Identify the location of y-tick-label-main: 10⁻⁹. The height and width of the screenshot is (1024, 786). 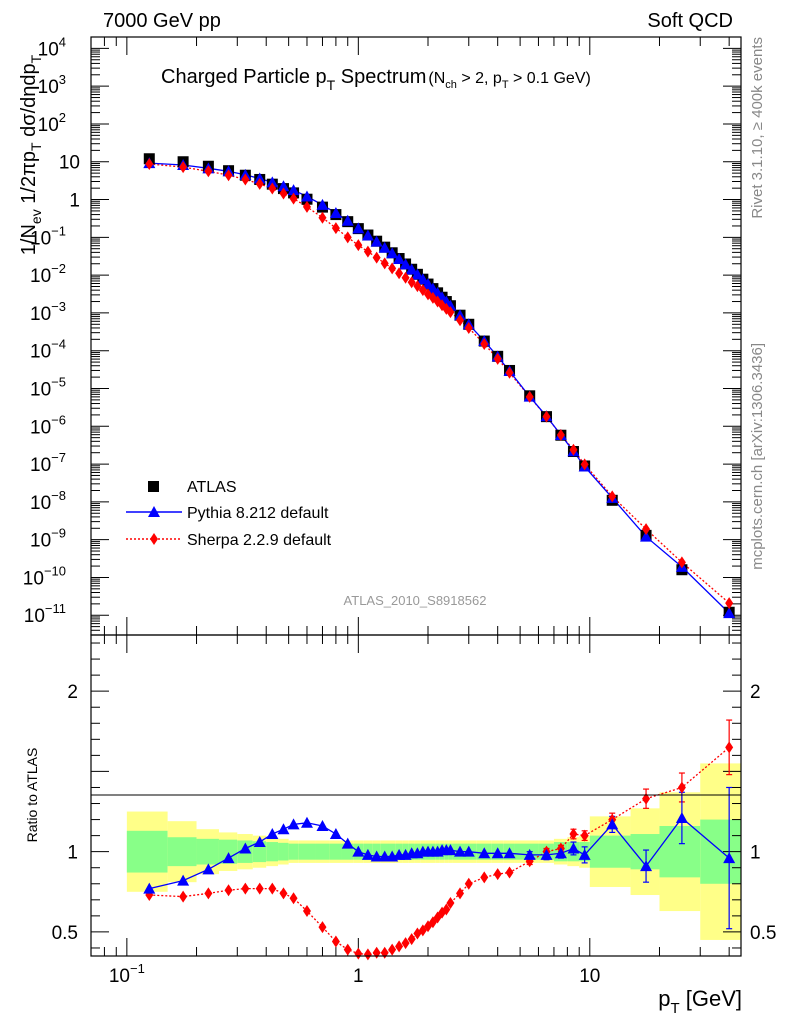
(48, 539).